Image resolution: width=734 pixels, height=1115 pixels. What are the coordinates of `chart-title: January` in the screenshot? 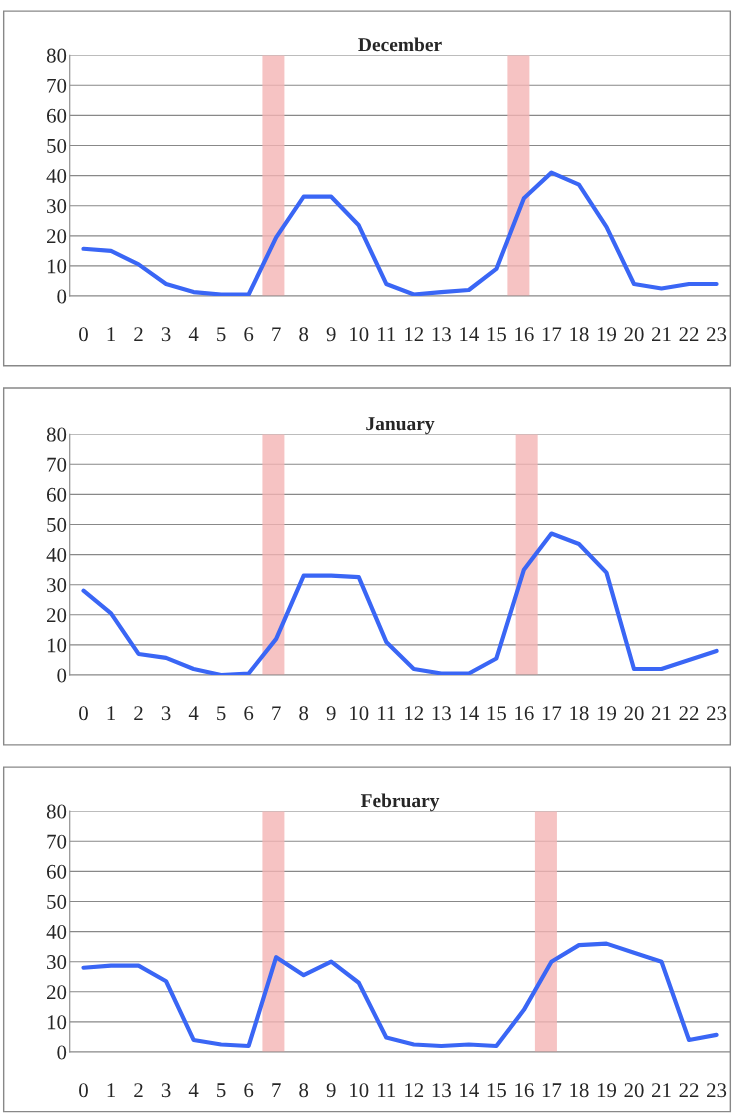 It's located at (400, 426).